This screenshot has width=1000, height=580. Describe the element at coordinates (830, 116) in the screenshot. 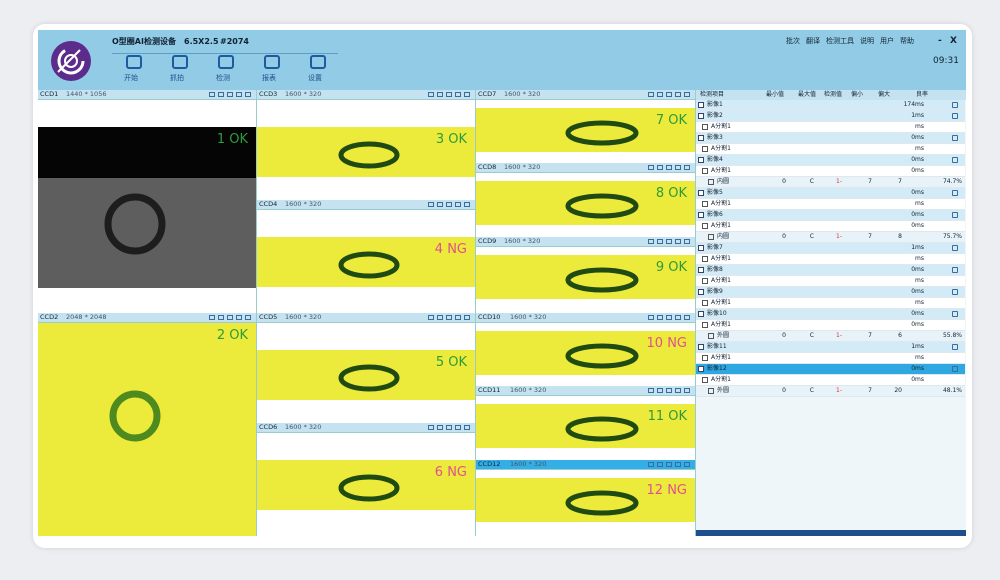

I see `group-row: 影像2 1ms` at that location.